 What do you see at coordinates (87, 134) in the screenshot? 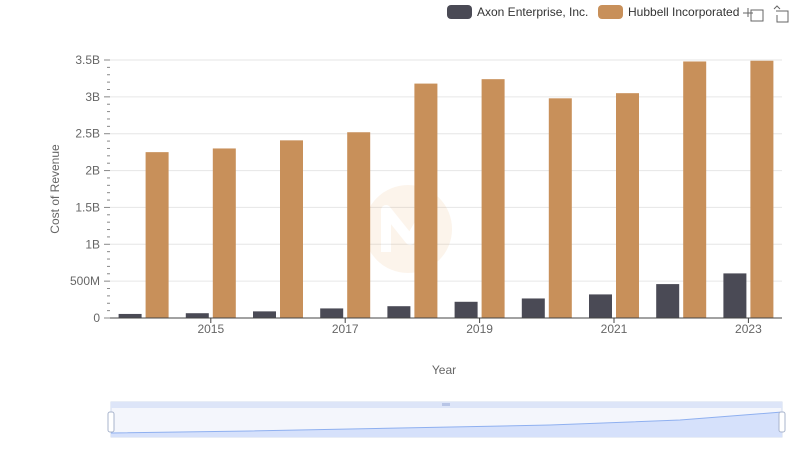
I see `y-tick-label: 2.5B` at bounding box center [87, 134].